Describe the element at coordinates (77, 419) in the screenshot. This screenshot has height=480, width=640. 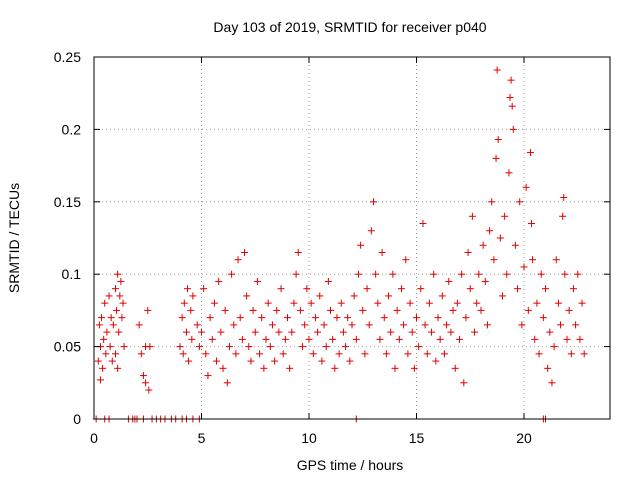
I see `y-tick-label: 0` at that location.